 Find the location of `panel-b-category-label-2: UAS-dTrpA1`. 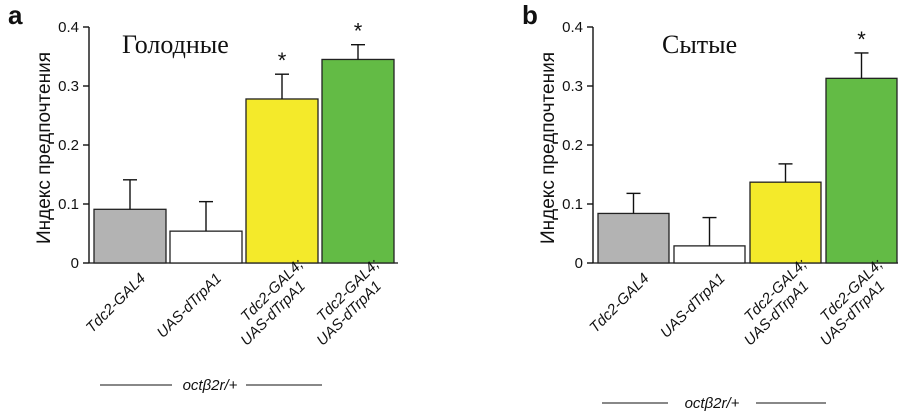

panel-b-category-label-2: UAS-dTrpA1 is located at coordinates (692, 305).